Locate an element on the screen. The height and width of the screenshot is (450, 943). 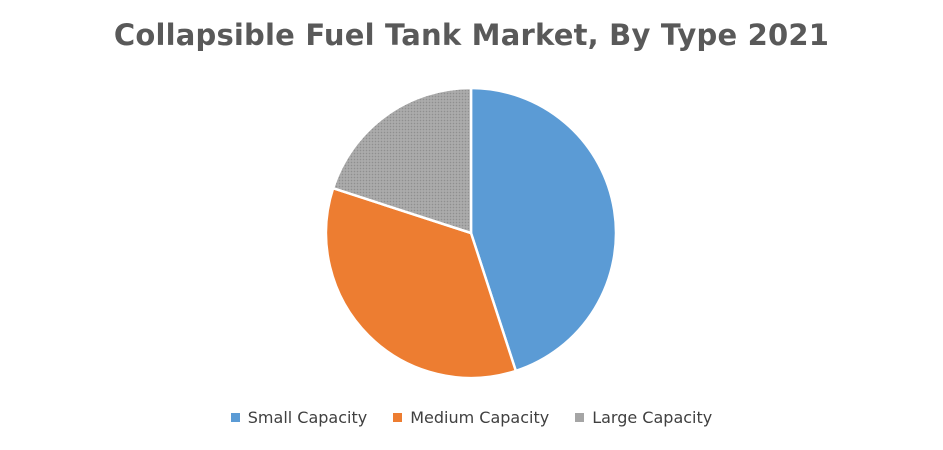
legend-label: Medium Capacity is located at coordinates (480, 417).